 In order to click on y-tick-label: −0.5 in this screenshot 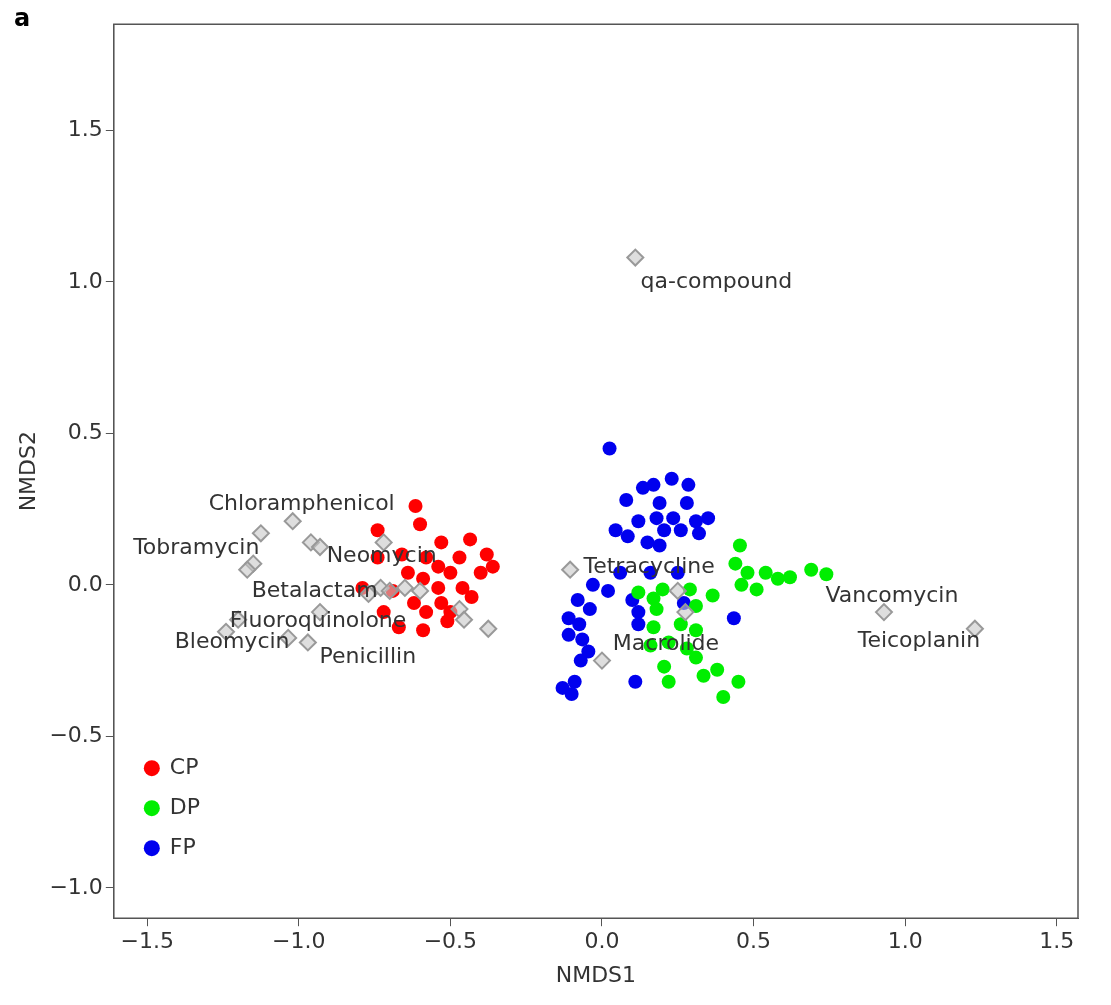, I will do `click(76, 735)`.